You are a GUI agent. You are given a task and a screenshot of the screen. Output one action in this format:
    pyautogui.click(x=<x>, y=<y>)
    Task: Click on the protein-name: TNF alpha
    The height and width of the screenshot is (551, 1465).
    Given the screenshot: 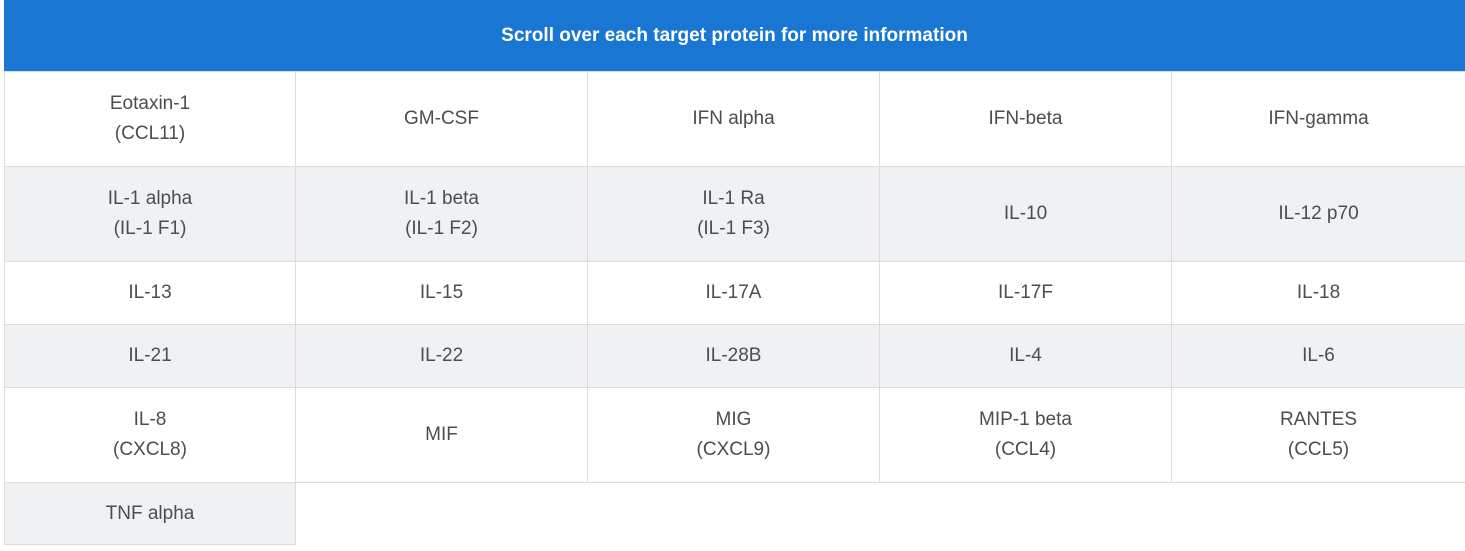 What is the action you would take?
    pyautogui.click(x=150, y=513)
    